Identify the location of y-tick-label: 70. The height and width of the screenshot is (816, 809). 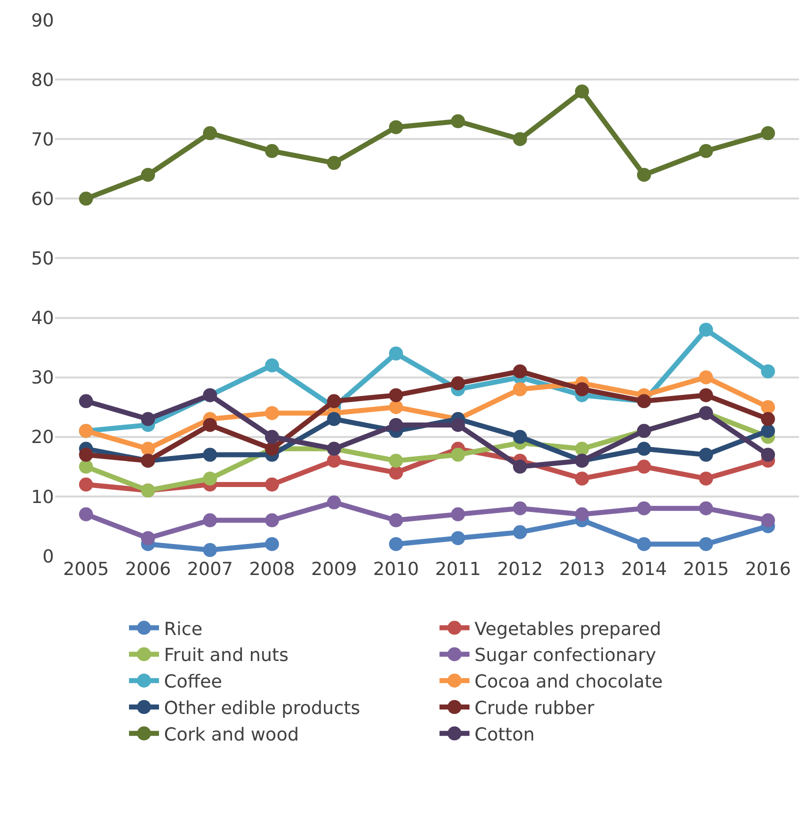
(42, 139).